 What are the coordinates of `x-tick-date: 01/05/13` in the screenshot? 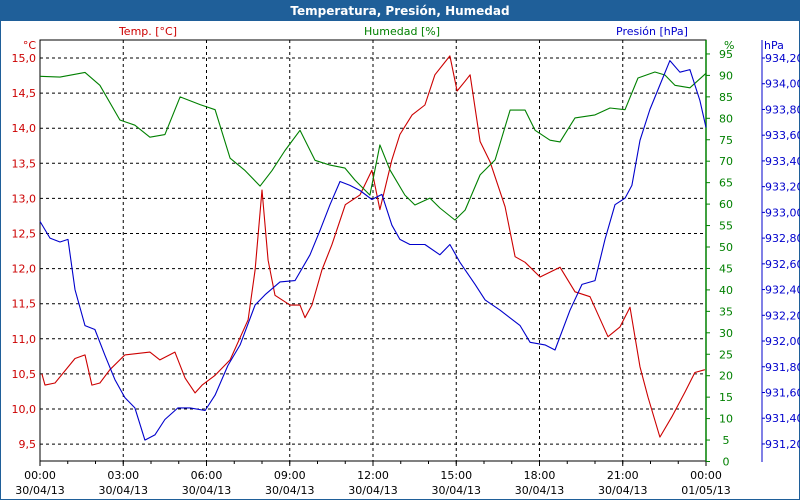 It's located at (705, 490).